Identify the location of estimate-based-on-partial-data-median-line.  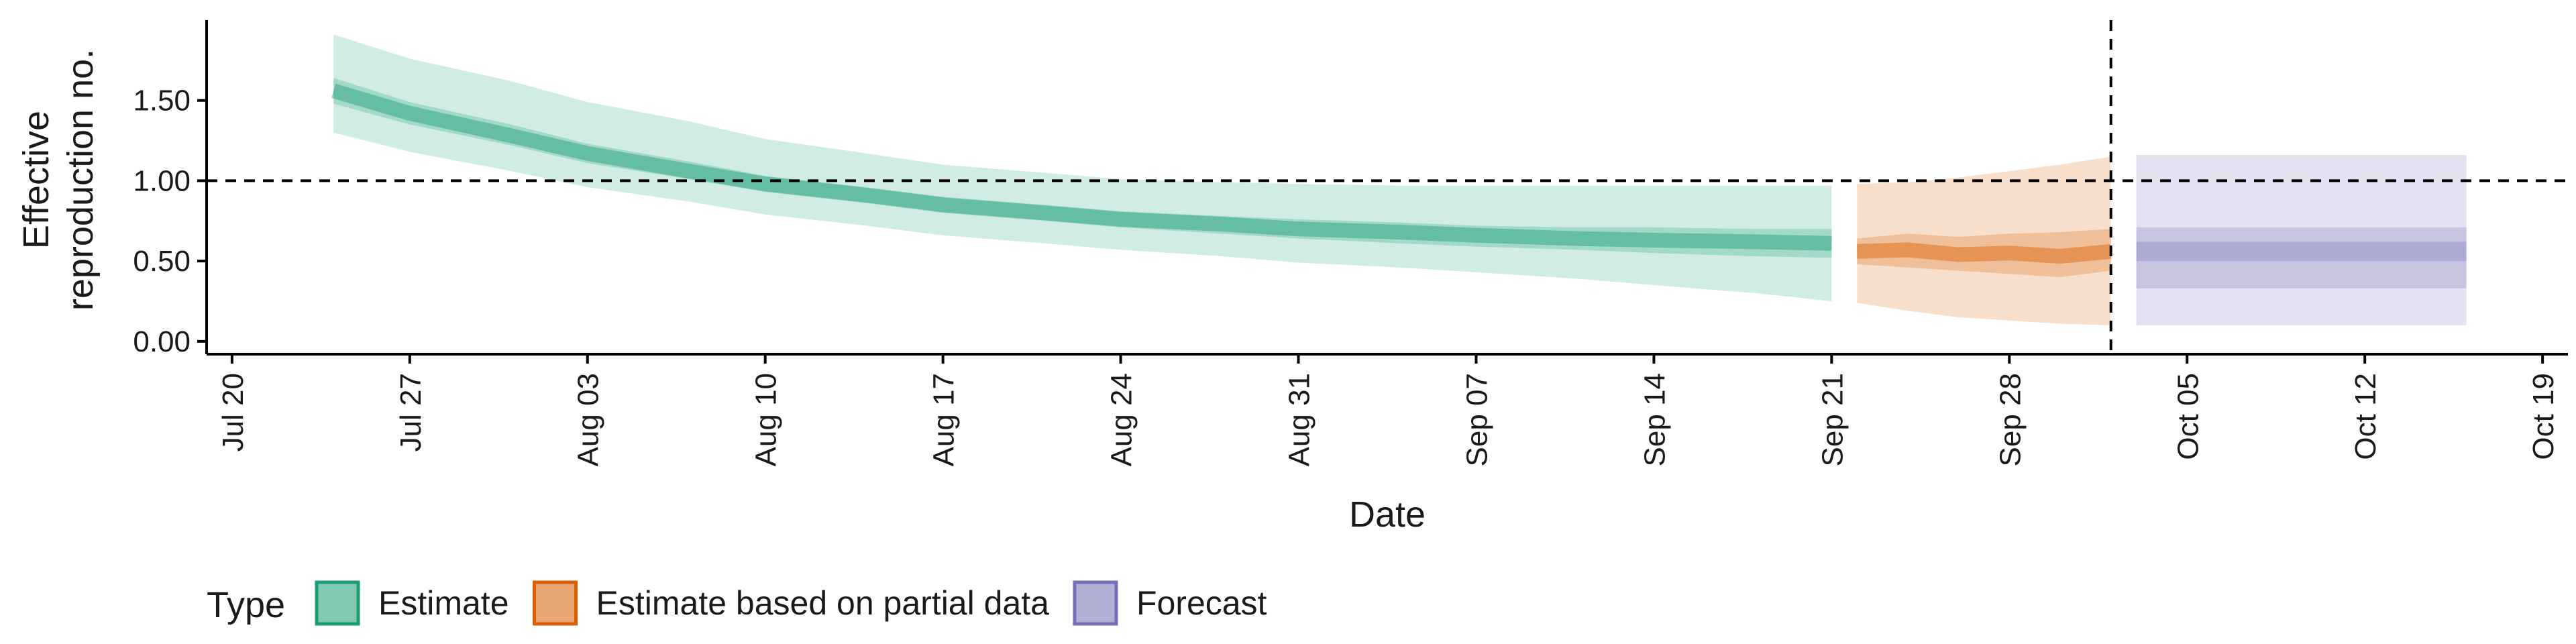
(1984, 253).